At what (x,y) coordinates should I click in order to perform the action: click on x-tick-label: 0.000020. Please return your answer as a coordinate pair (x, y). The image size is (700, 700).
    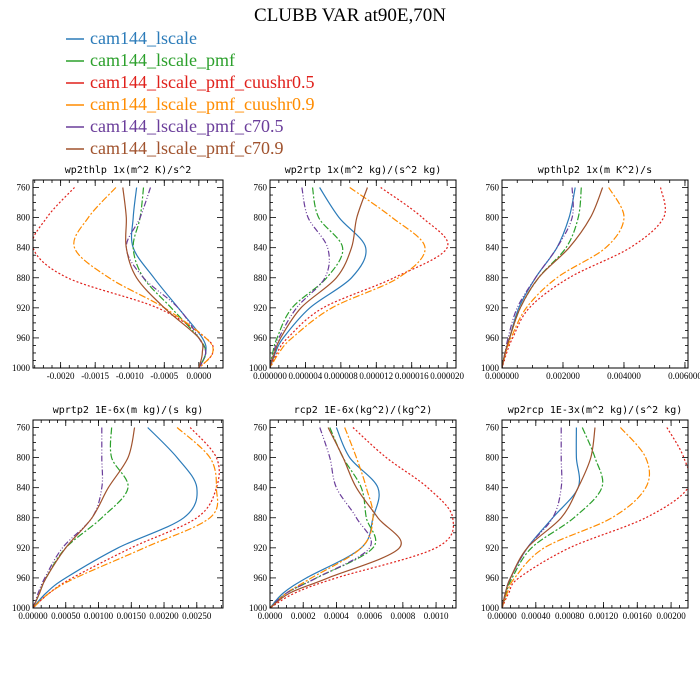
    Looking at the image, I should click on (447, 376).